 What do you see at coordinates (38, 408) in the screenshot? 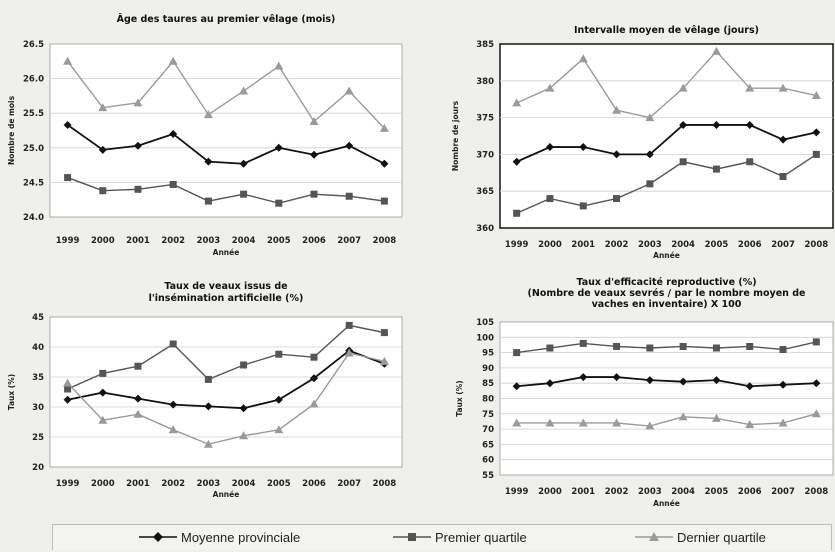
I see `y-tick-label: 30` at bounding box center [38, 408].